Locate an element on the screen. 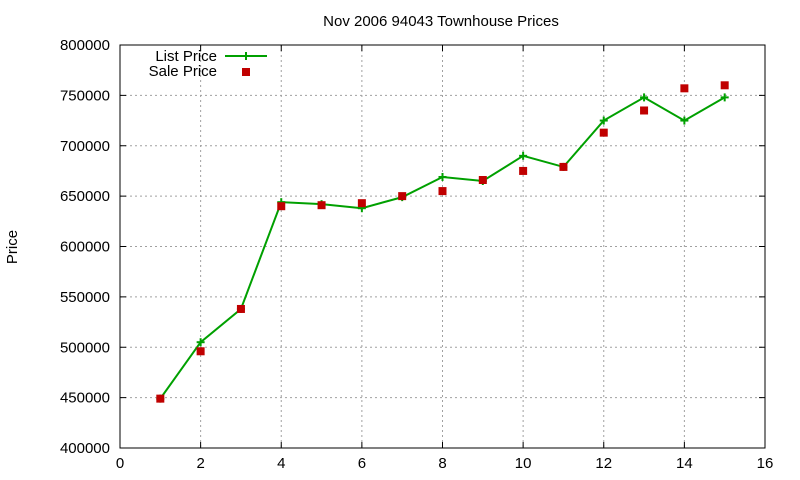 This screenshot has height=480, width=800. y-tick-label: 500000 is located at coordinates (85, 347).